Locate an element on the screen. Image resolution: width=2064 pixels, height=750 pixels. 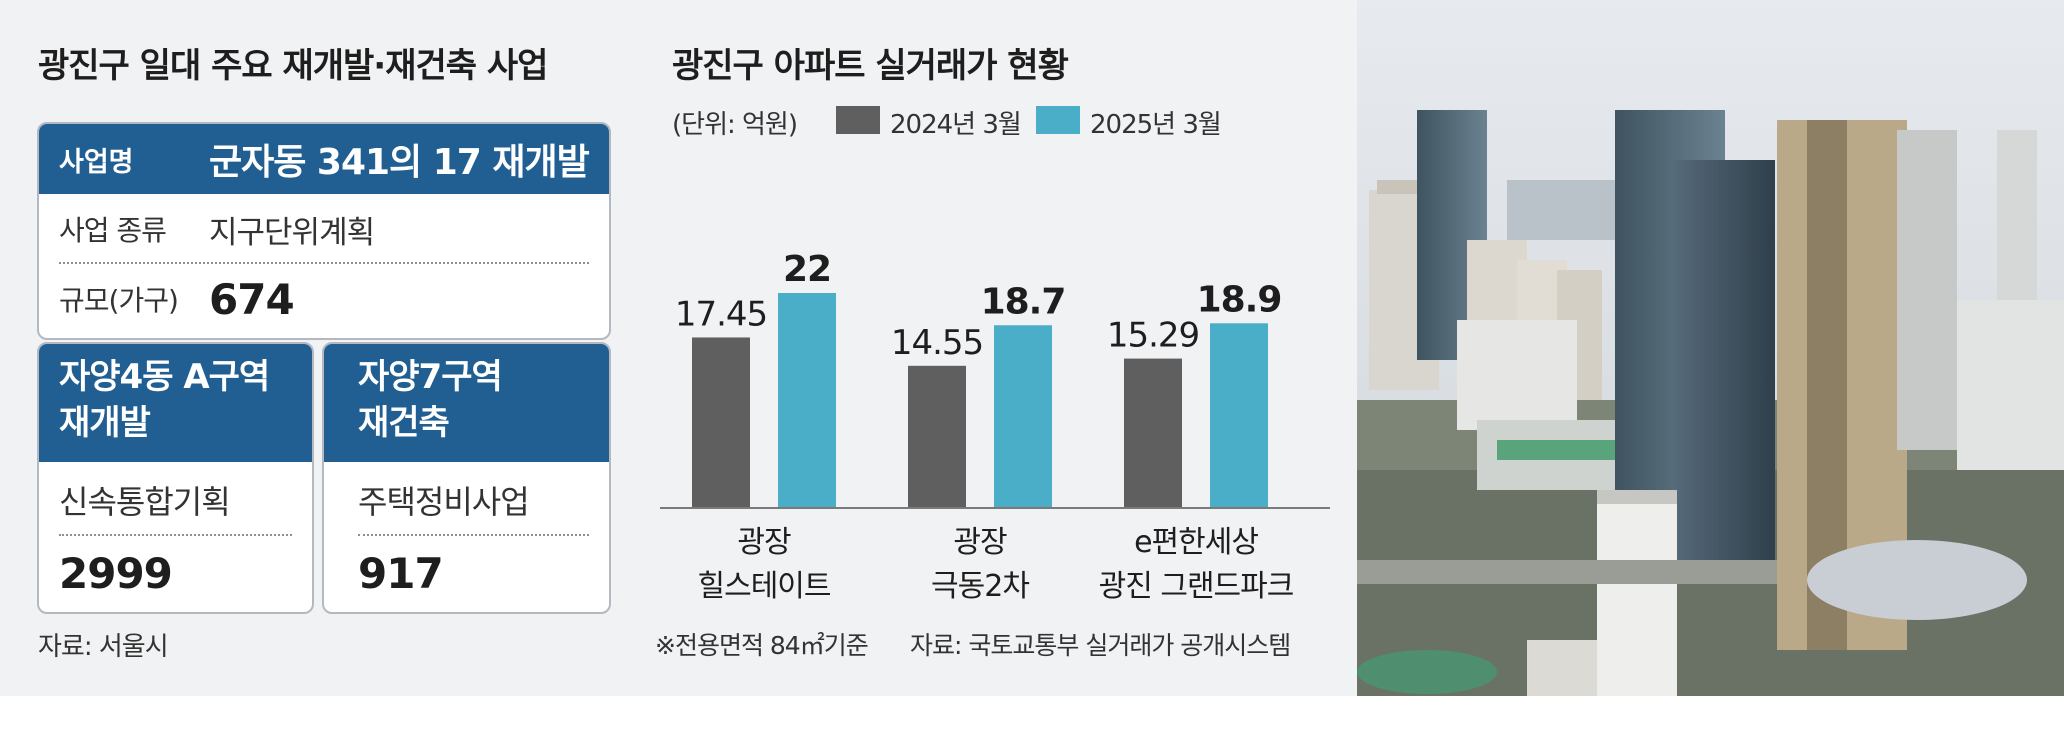
project-scale-value: 674 is located at coordinates (252, 299).